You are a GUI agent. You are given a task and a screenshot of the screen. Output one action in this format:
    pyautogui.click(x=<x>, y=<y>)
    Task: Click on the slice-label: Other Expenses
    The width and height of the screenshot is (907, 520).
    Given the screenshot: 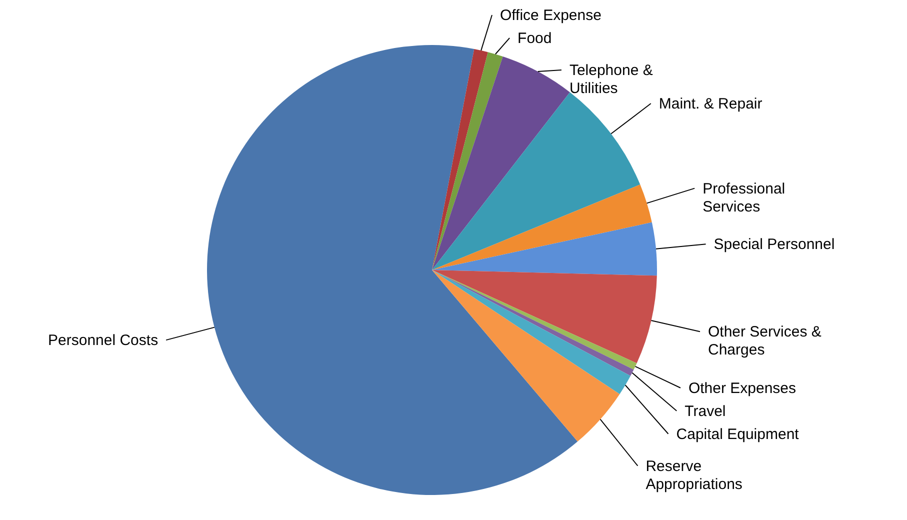 What is the action you would take?
    pyautogui.click(x=742, y=388)
    